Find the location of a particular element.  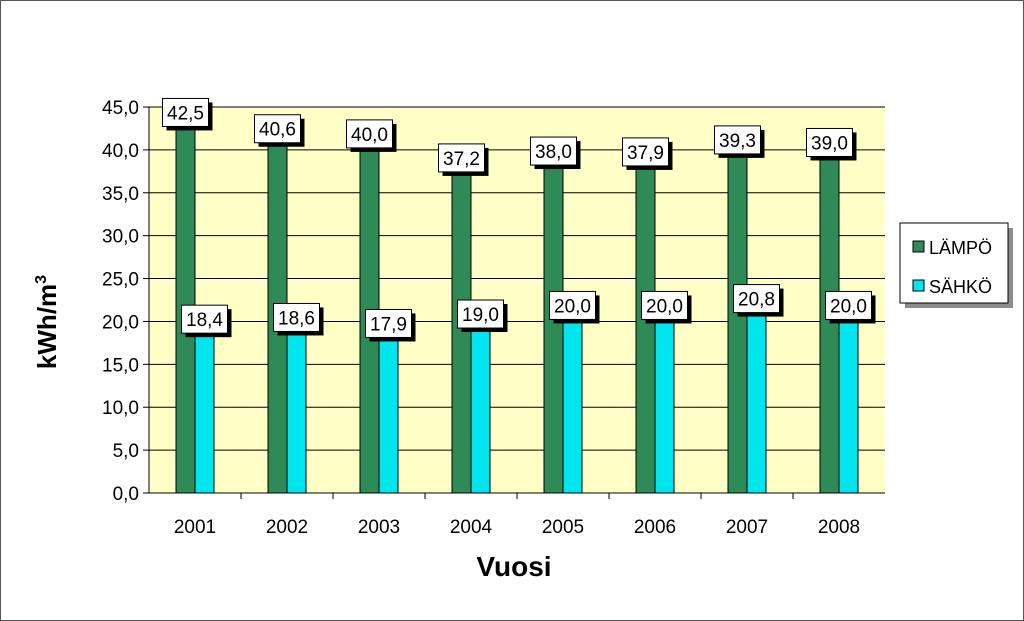

y-axis-title: kWh/m3 is located at coordinates (47, 322).